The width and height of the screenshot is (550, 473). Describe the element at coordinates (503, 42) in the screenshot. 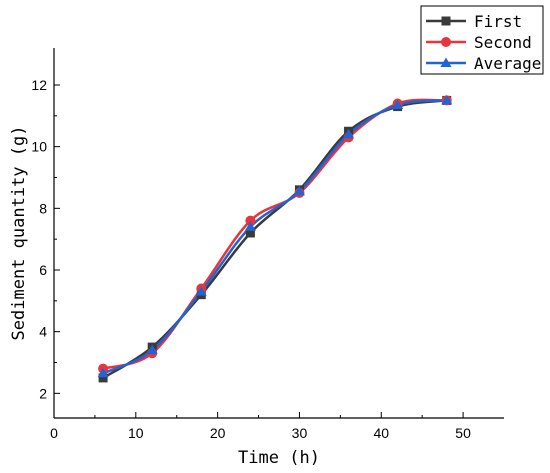

I see `legend-label-second: Second` at that location.